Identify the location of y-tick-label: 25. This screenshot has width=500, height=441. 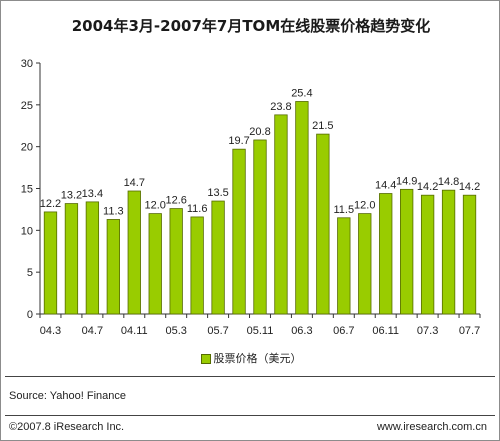
(27, 106).